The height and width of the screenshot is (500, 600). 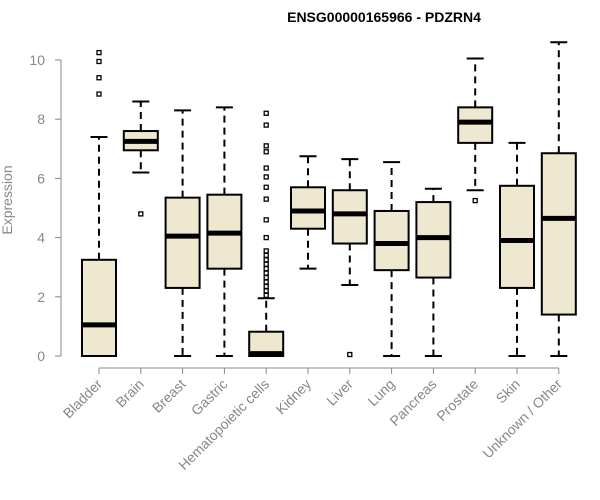 I want to click on x-tick-label-unknown-other: Unknown / Other, so click(x=522, y=419).